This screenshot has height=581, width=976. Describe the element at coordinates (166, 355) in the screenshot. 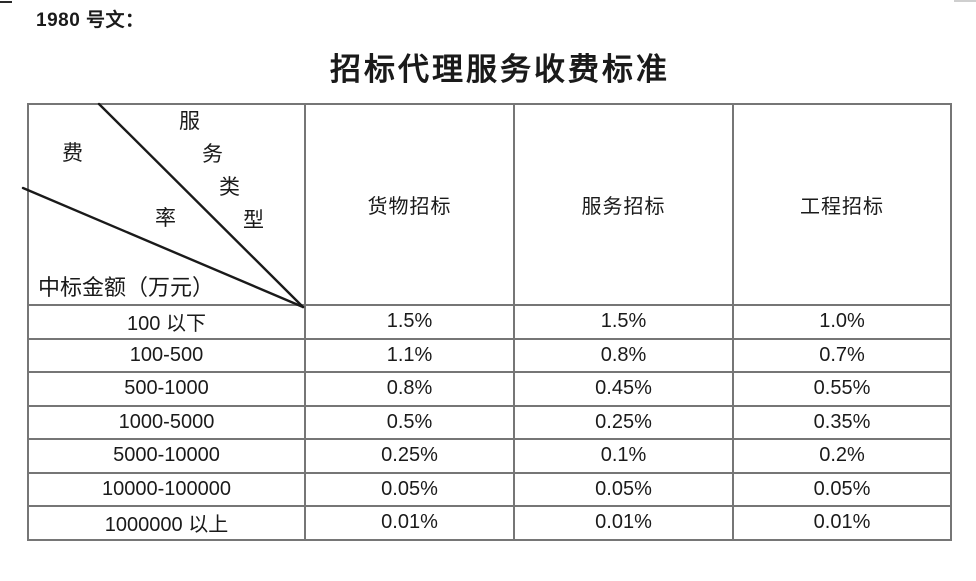

I see `row-range-label: 100-500` at that location.